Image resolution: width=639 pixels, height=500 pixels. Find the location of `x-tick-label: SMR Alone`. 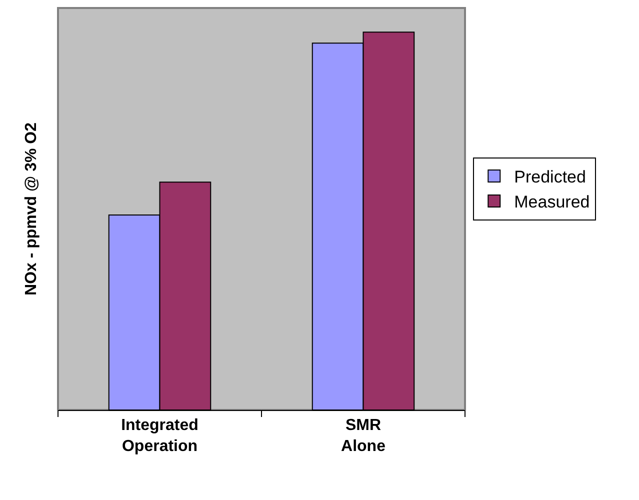

x-tick-label: SMR Alone is located at coordinates (363, 436).